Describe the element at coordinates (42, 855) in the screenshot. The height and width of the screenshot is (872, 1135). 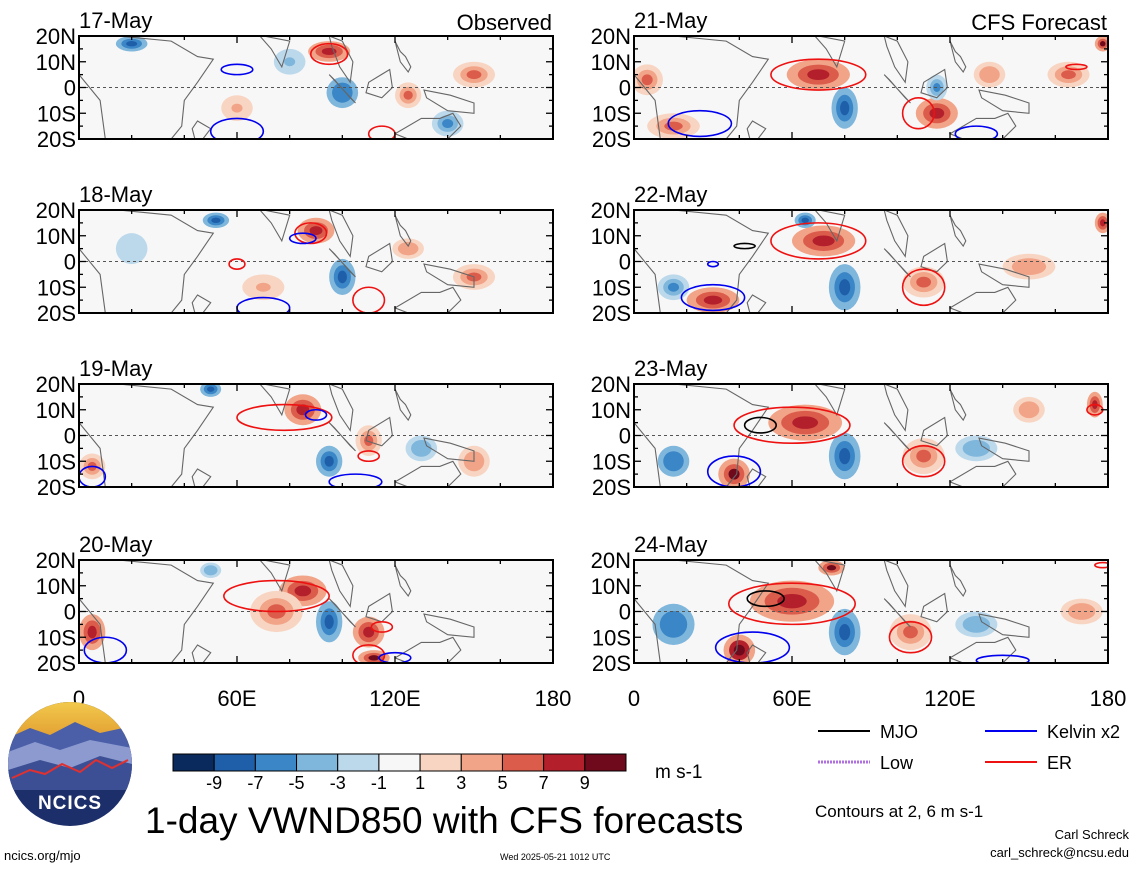
I see `footer-url: ncics.org/mjo` at that location.